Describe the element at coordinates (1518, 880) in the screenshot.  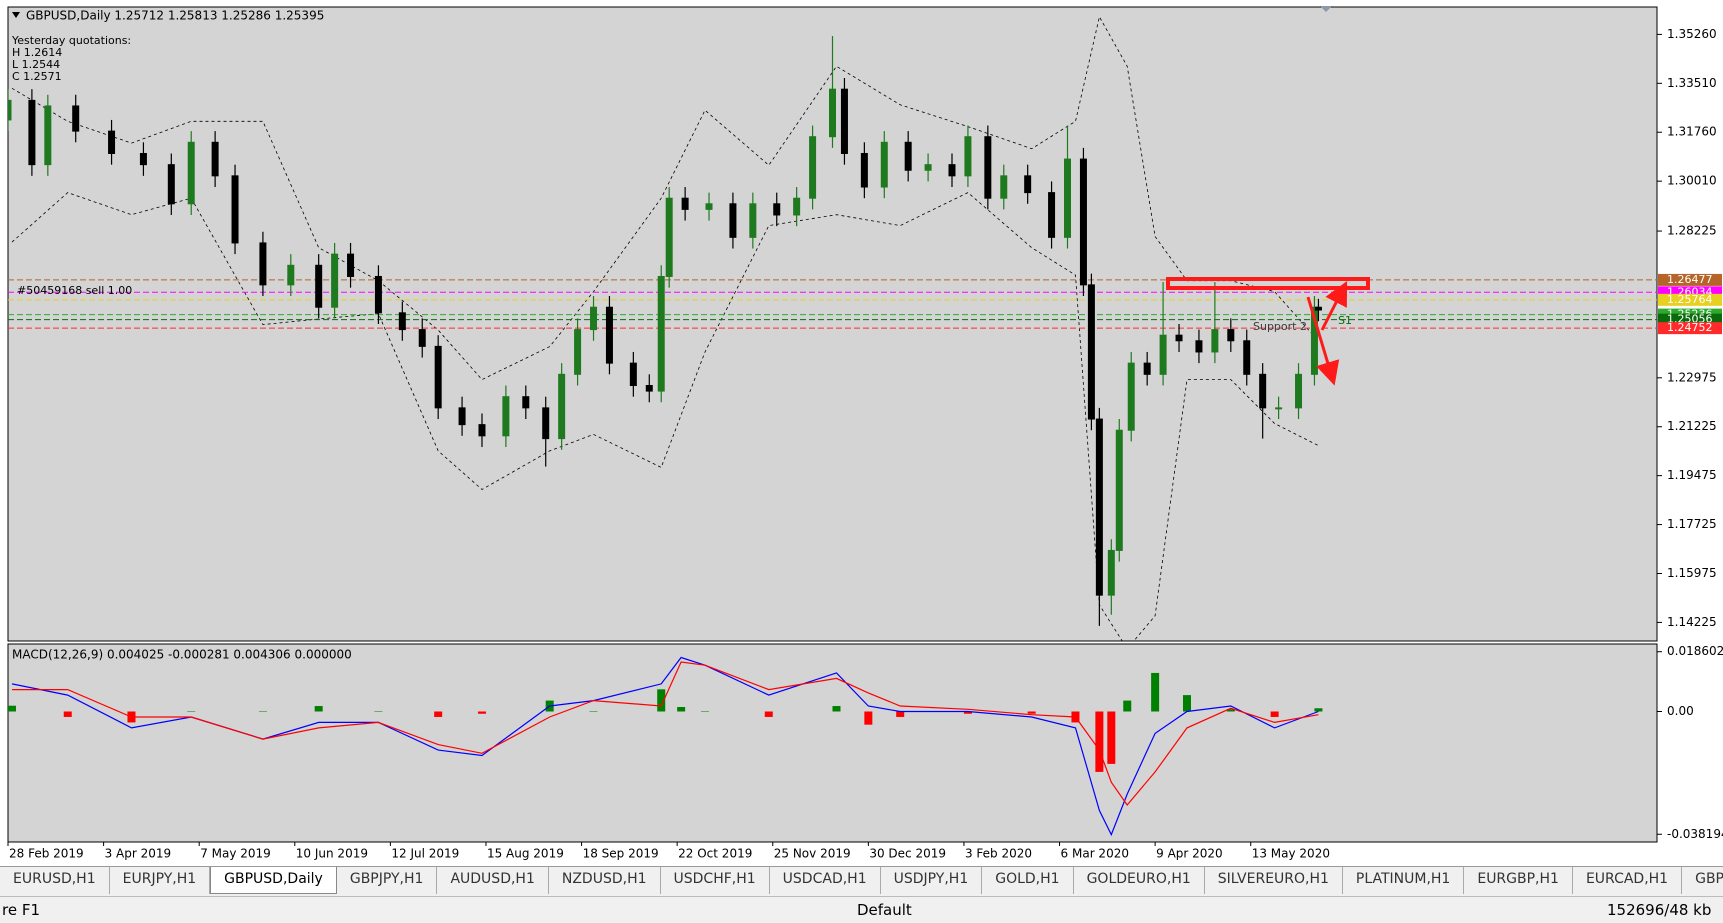
I see `symbol-tab: EURGBP,H1` at that location.